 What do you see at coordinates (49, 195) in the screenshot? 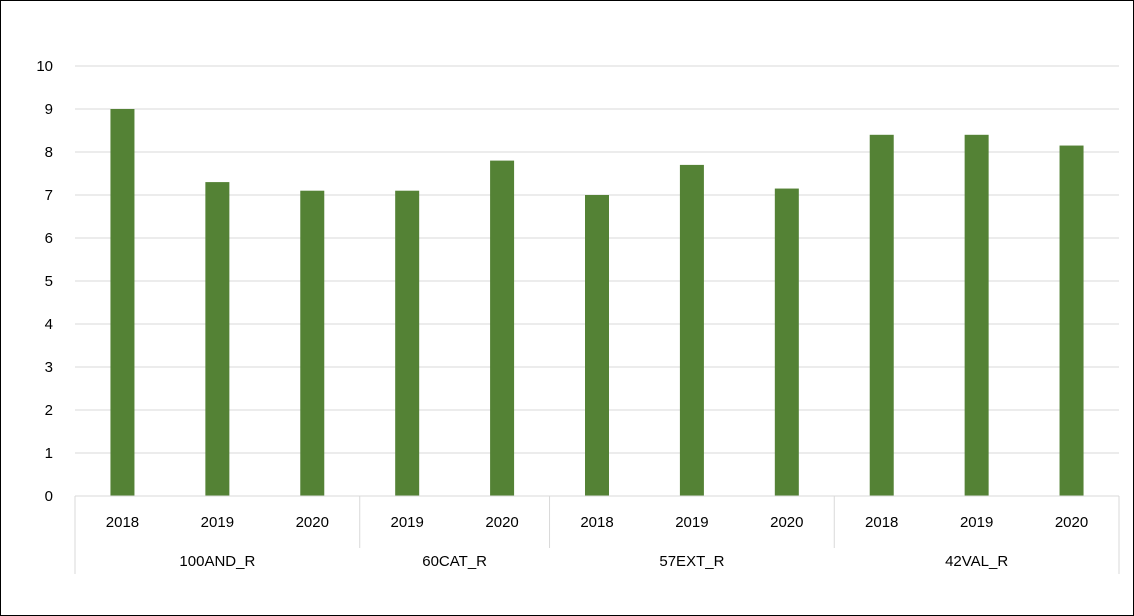
I see `y-tick-label: 7` at bounding box center [49, 195].